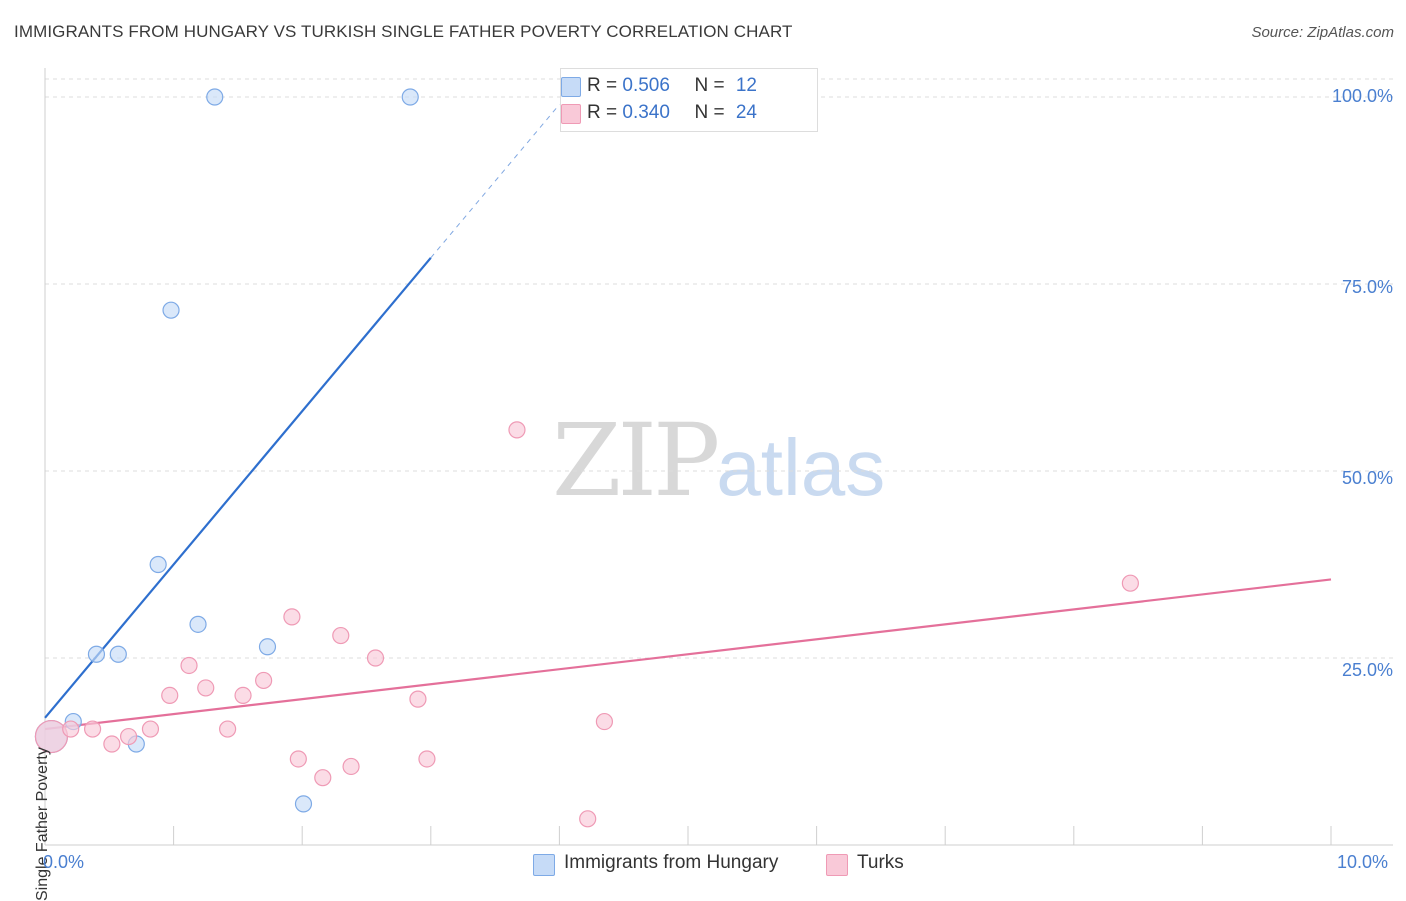 The height and width of the screenshot is (901, 1406). I want to click on x-tick-label-min: 0.0%, so click(64, 862).